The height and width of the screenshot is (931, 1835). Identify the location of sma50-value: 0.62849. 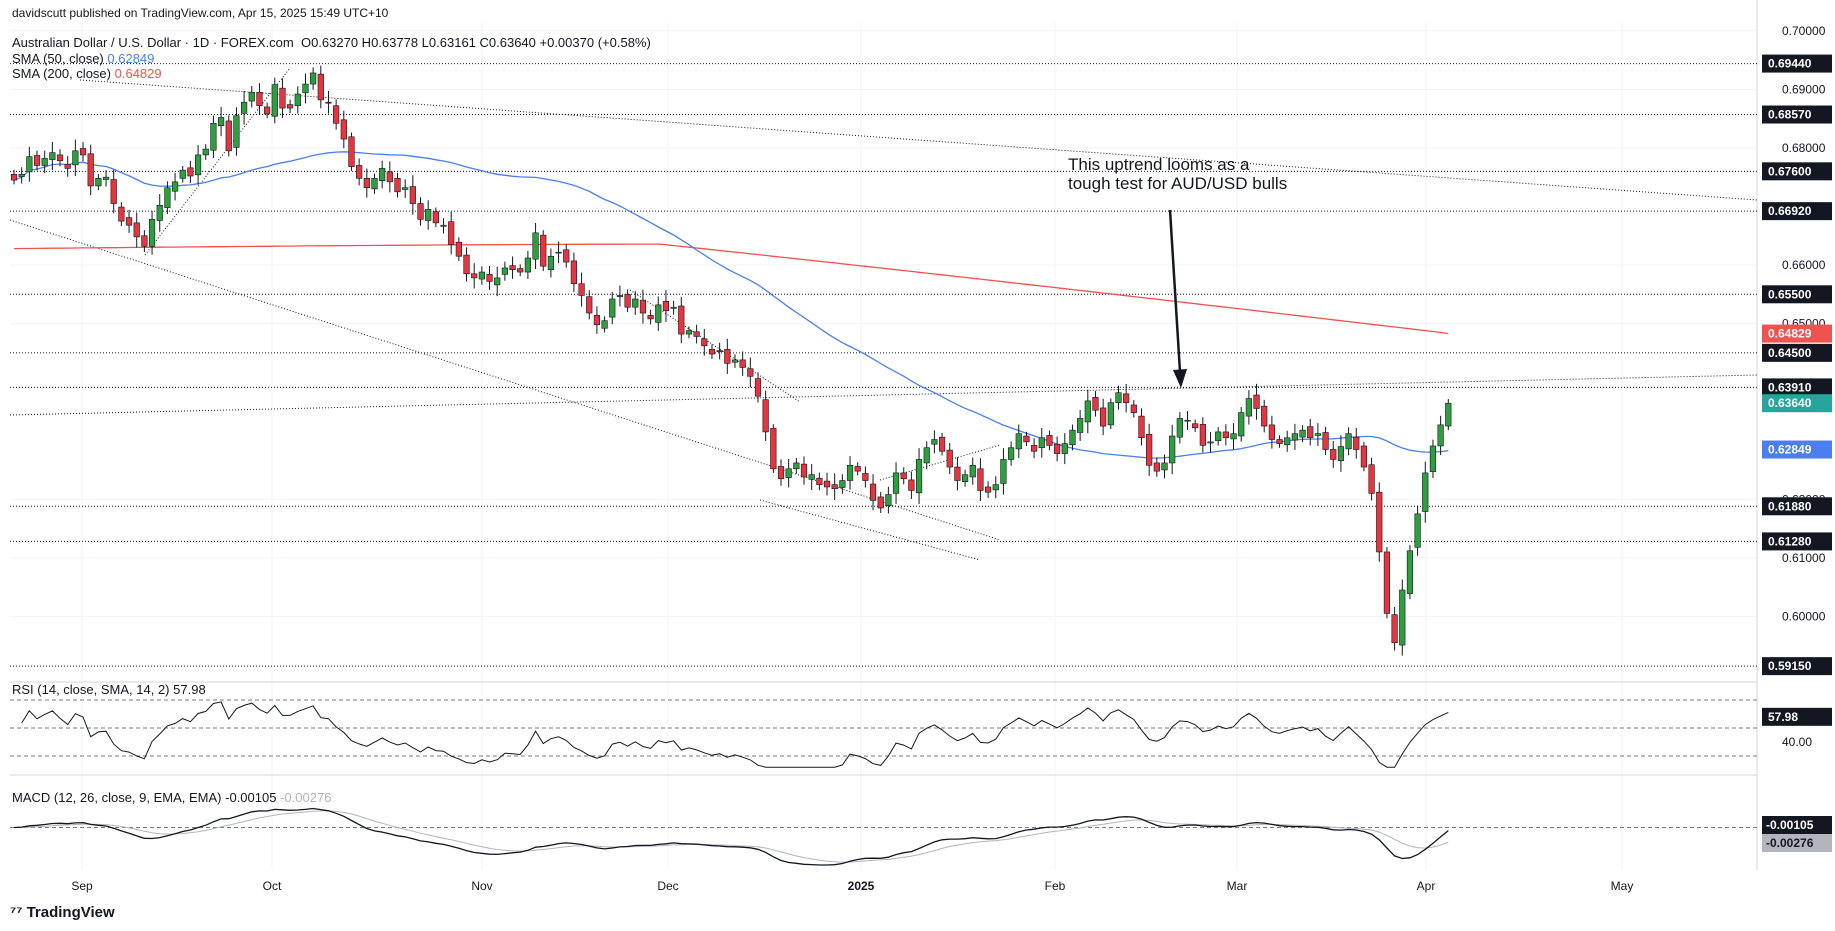
(131, 58).